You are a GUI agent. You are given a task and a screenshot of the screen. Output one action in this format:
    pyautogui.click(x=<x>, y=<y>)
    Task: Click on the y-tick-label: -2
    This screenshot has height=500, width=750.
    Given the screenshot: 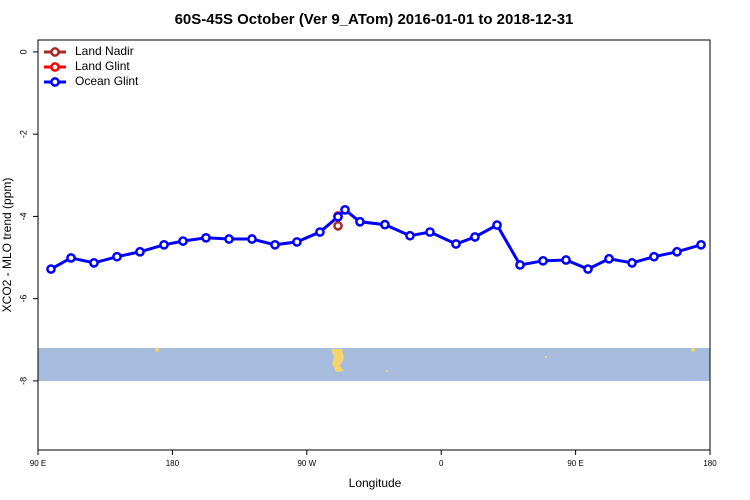 What is the action you would take?
    pyautogui.click(x=23, y=134)
    